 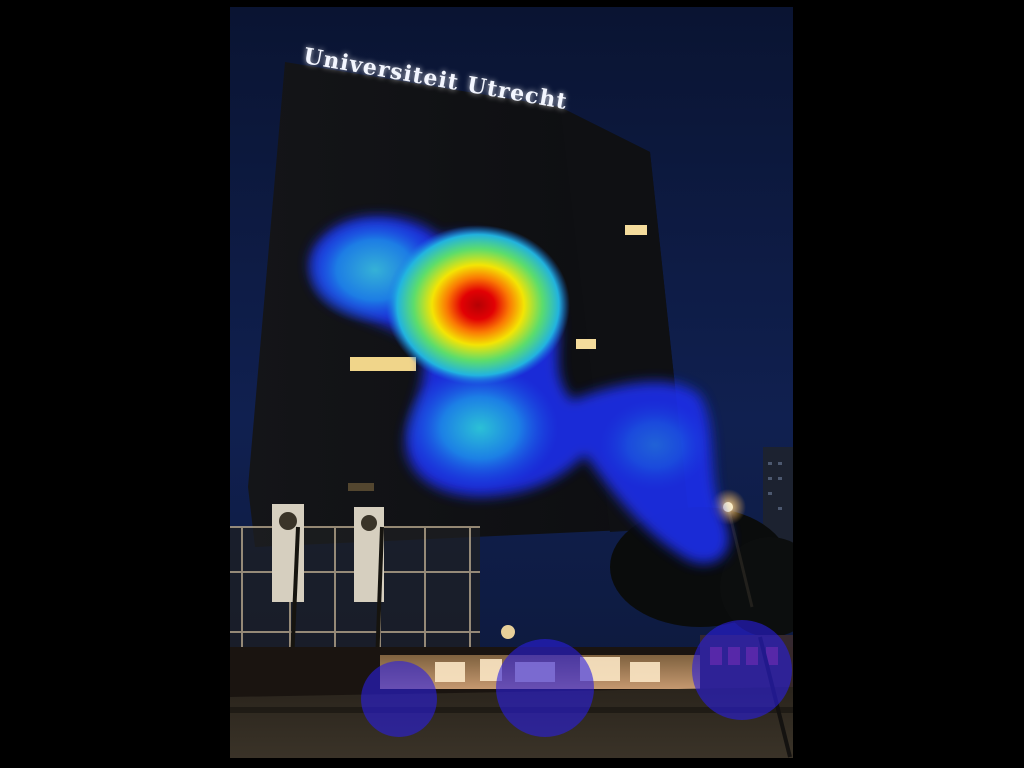 I want to click on plaza-ground, so click(x=511, y=722).